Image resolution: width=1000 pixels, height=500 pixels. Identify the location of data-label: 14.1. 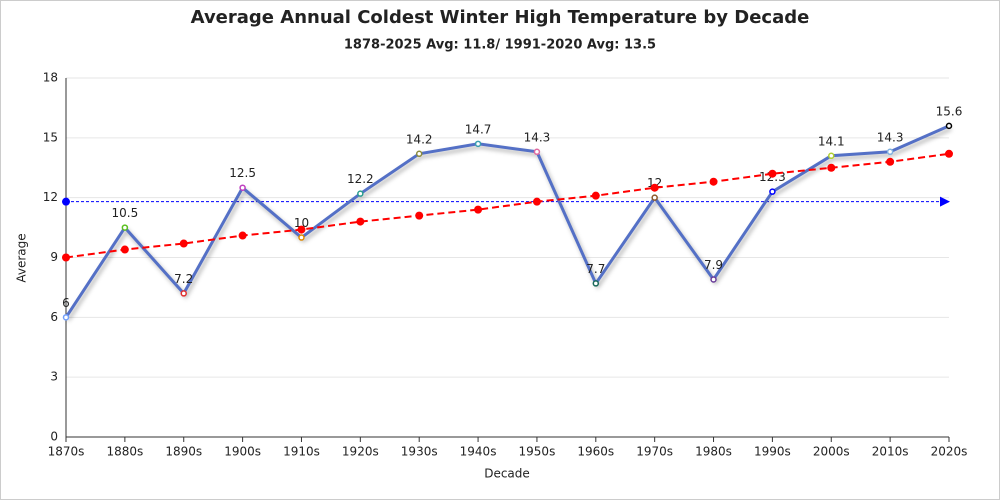
(831, 141).